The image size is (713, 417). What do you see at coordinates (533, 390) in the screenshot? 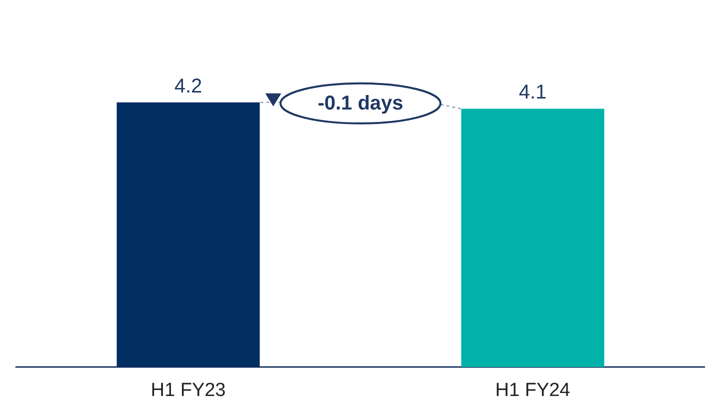
I see `x-tick-label: H1 FY24` at bounding box center [533, 390].